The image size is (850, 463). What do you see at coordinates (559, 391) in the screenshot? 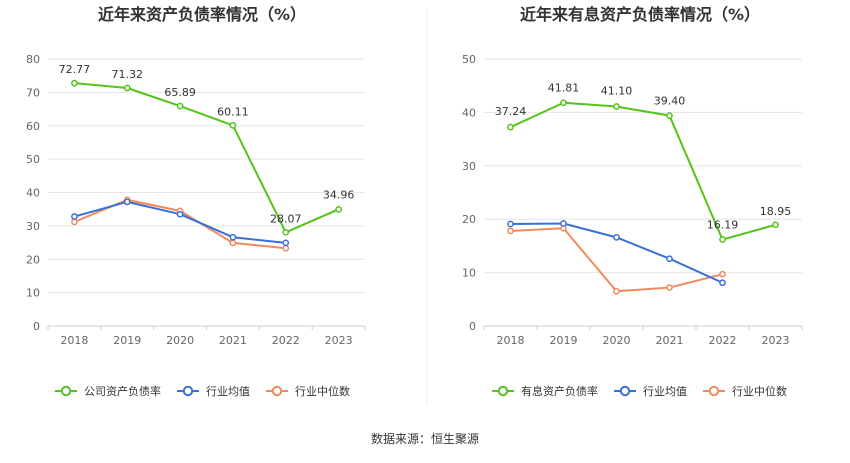
I see `legend-label: 有息资产负债率` at bounding box center [559, 391].